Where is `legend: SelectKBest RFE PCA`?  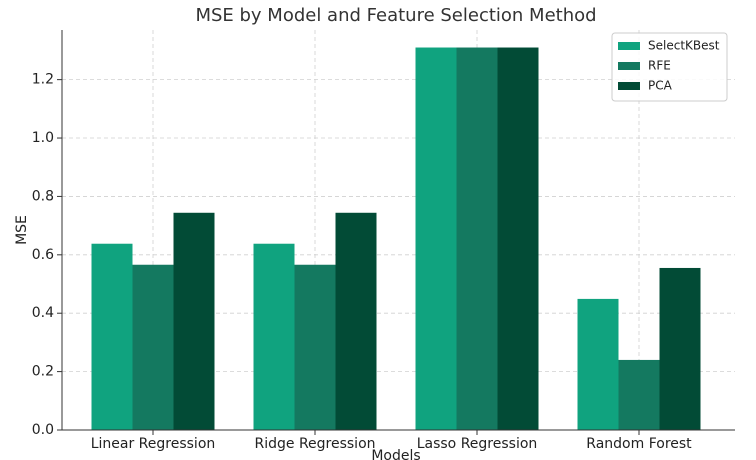
legend: SelectKBest RFE PCA is located at coordinates (669, 67).